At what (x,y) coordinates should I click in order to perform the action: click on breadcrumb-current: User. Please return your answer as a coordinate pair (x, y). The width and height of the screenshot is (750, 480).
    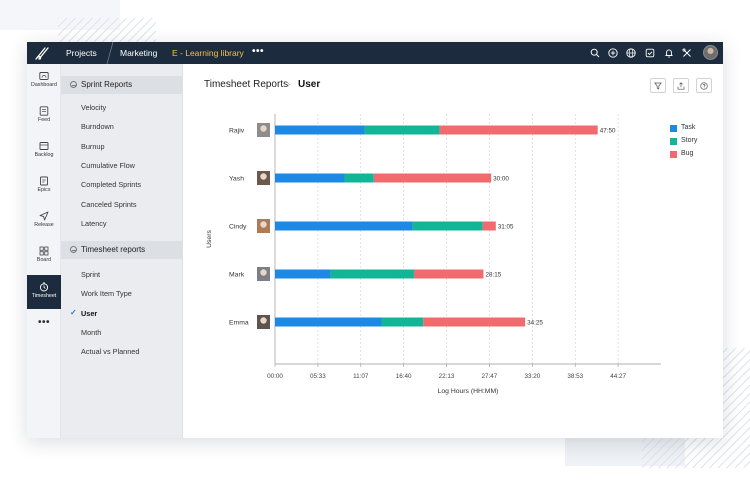
    Looking at the image, I should click on (309, 84).